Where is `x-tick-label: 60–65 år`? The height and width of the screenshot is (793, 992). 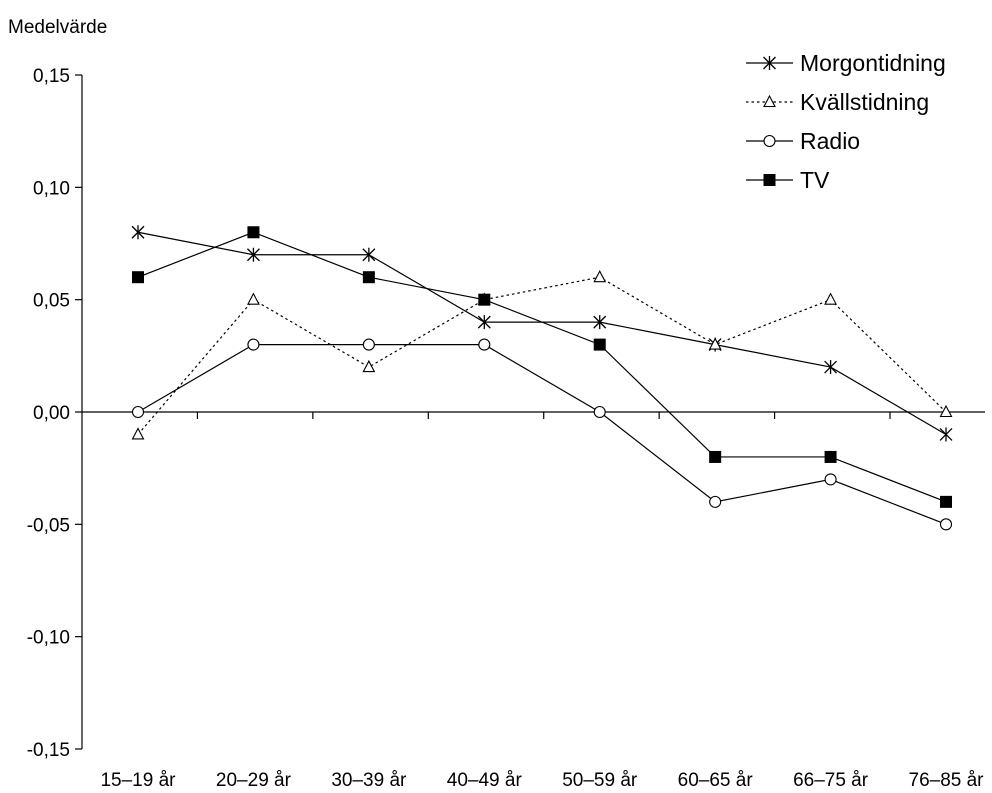 x-tick-label: 60–65 år is located at coordinates (716, 780).